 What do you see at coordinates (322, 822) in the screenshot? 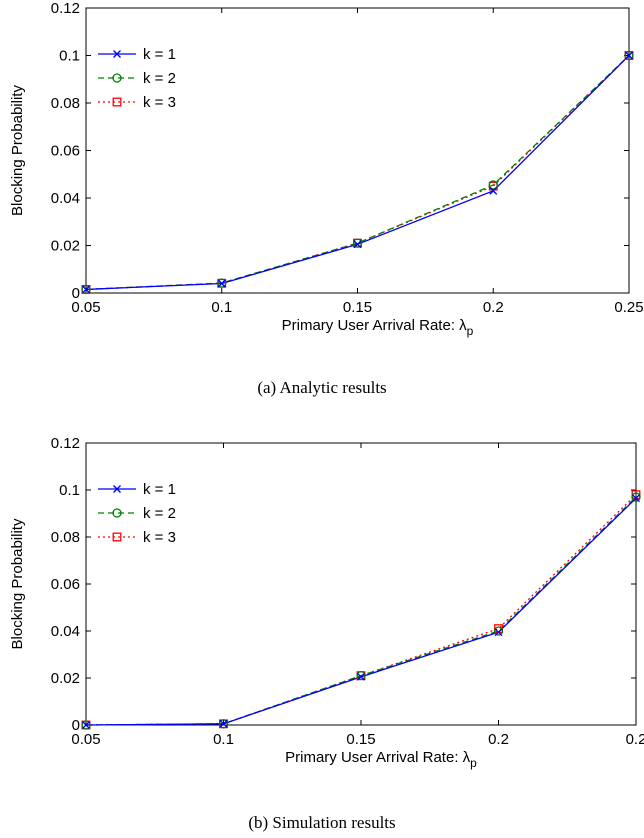
I see `caption-simulation: (b) Simulation results` at bounding box center [322, 822].